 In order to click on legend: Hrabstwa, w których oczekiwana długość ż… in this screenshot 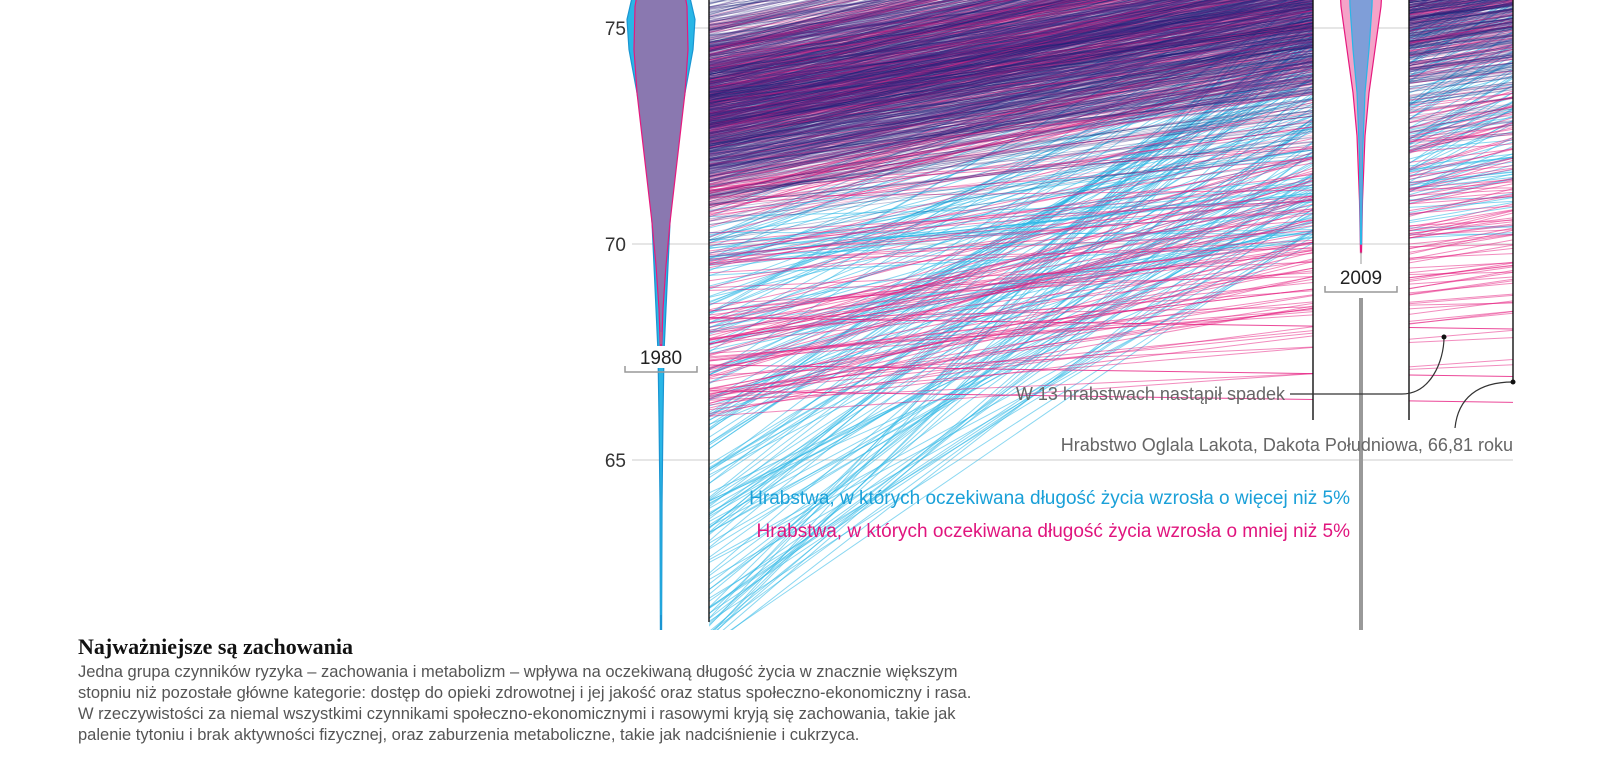, I will do `click(1049, 515)`.